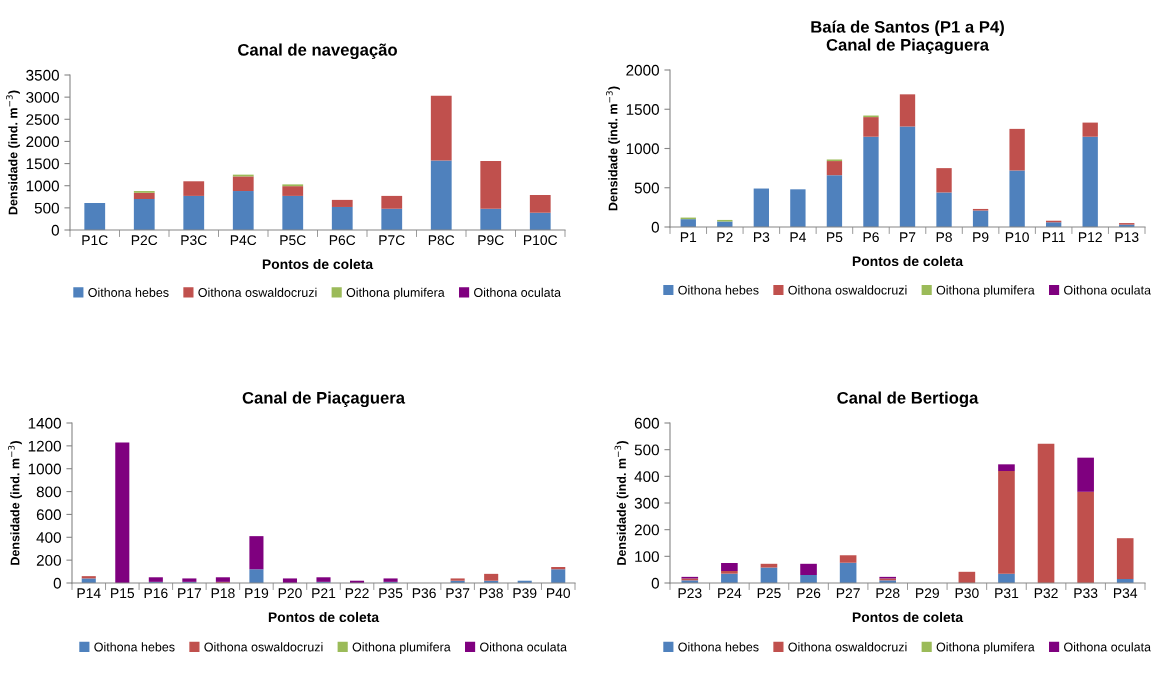  Describe the element at coordinates (848, 593) in the screenshot. I see `x-tick-label: P27` at that location.